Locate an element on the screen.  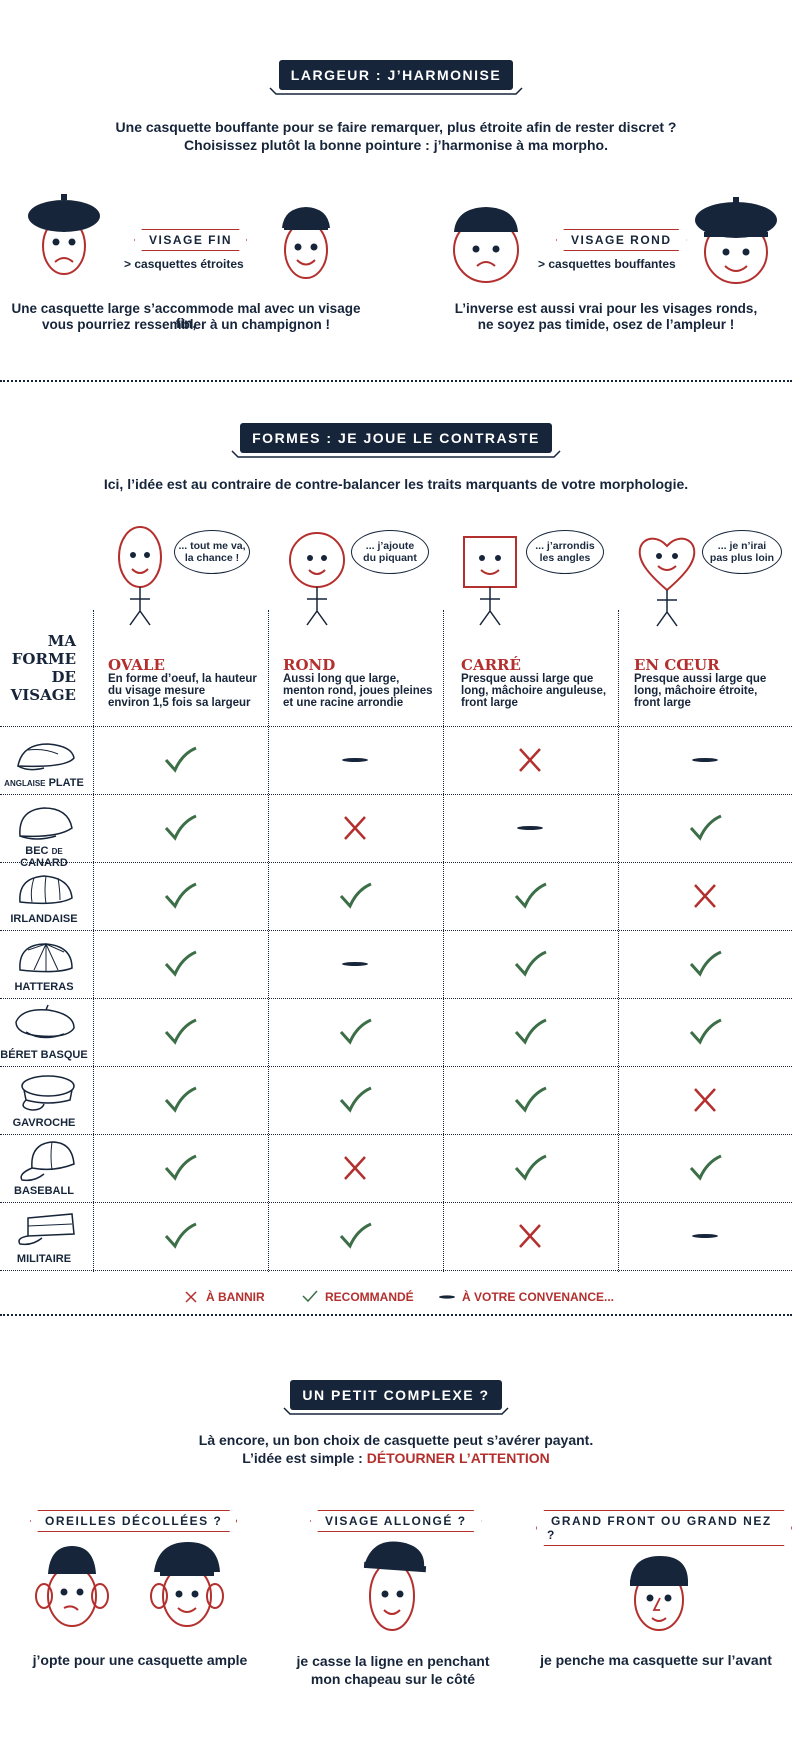
sub-casquettes-etroites: > casquettes étroites is located at coordinates (184, 264).